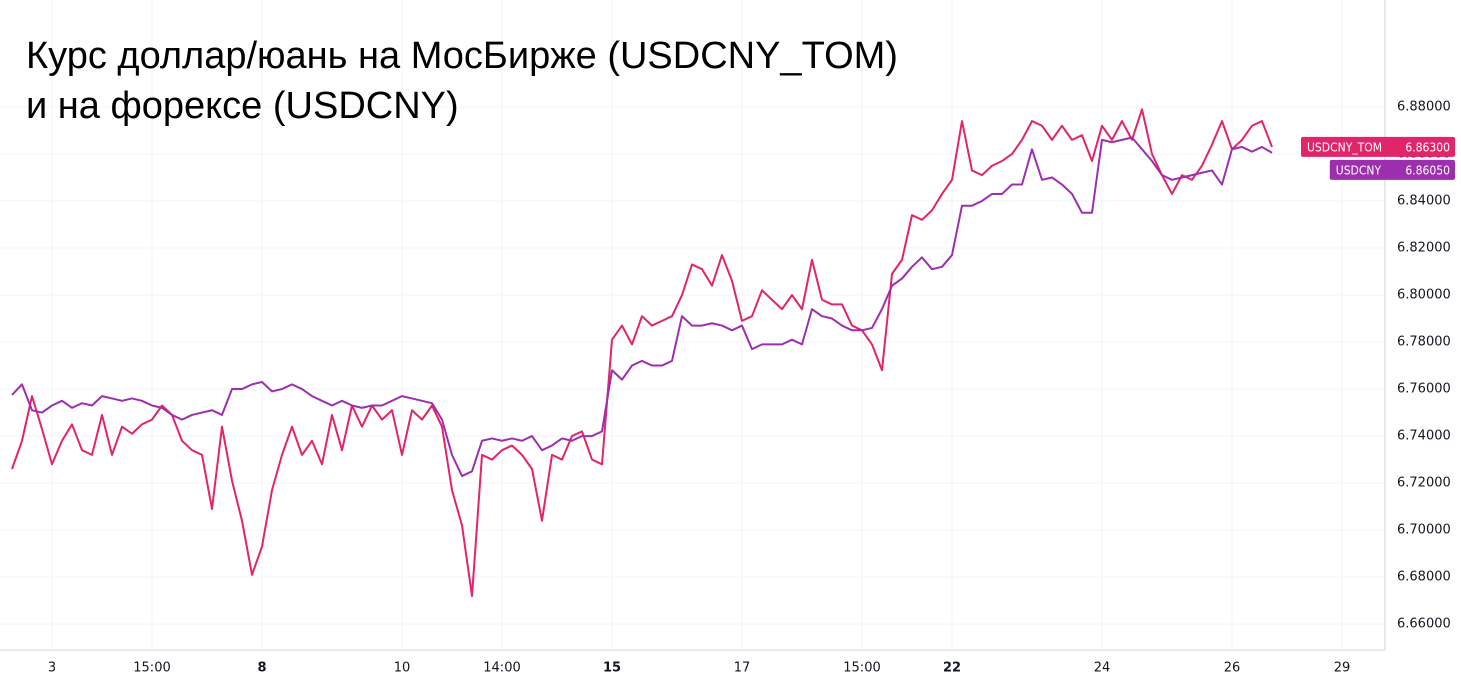 The height and width of the screenshot is (682, 1461). What do you see at coordinates (1424, 389) in the screenshot?
I see `y-tick-label: 6.76000` at bounding box center [1424, 389].